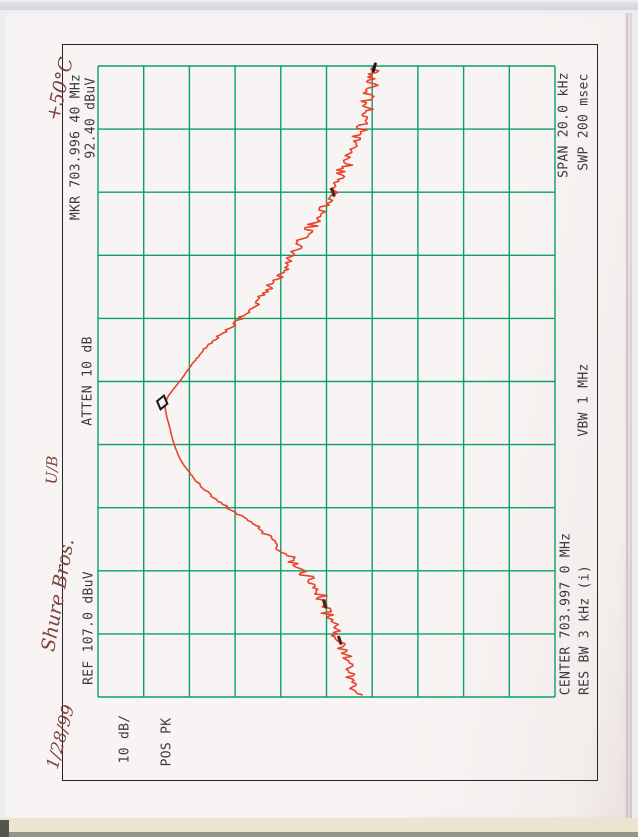  What do you see at coordinates (91, 118) in the screenshot?
I see `marker-readout-line2: 92.40 dBuV` at bounding box center [91, 118].